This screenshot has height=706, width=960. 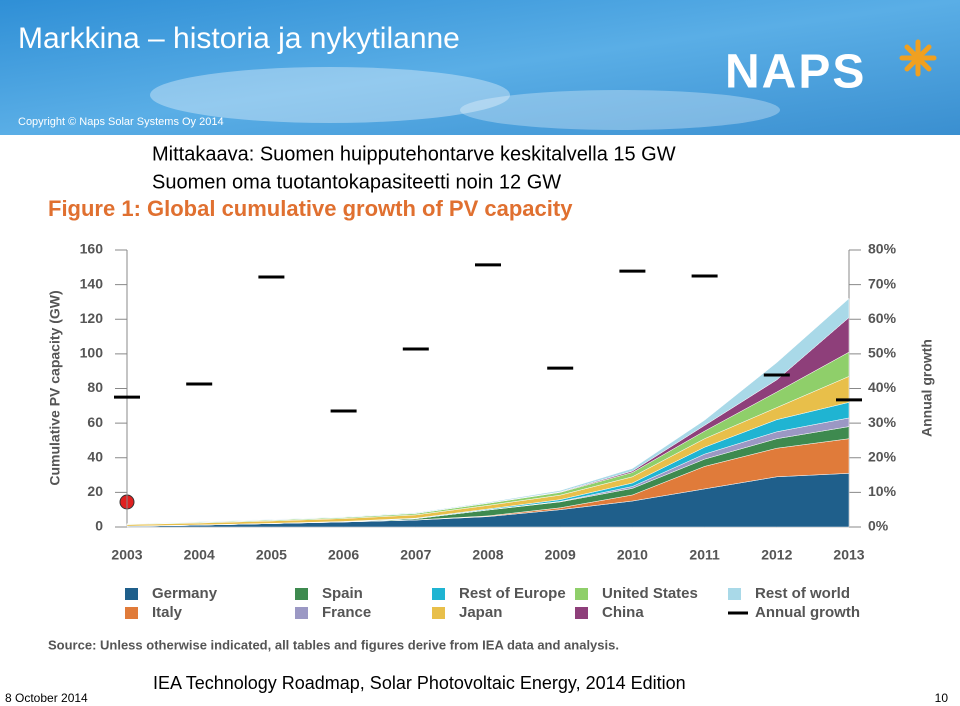 What do you see at coordinates (807, 612) in the screenshot?
I see `legend-label: Annual growth` at bounding box center [807, 612].